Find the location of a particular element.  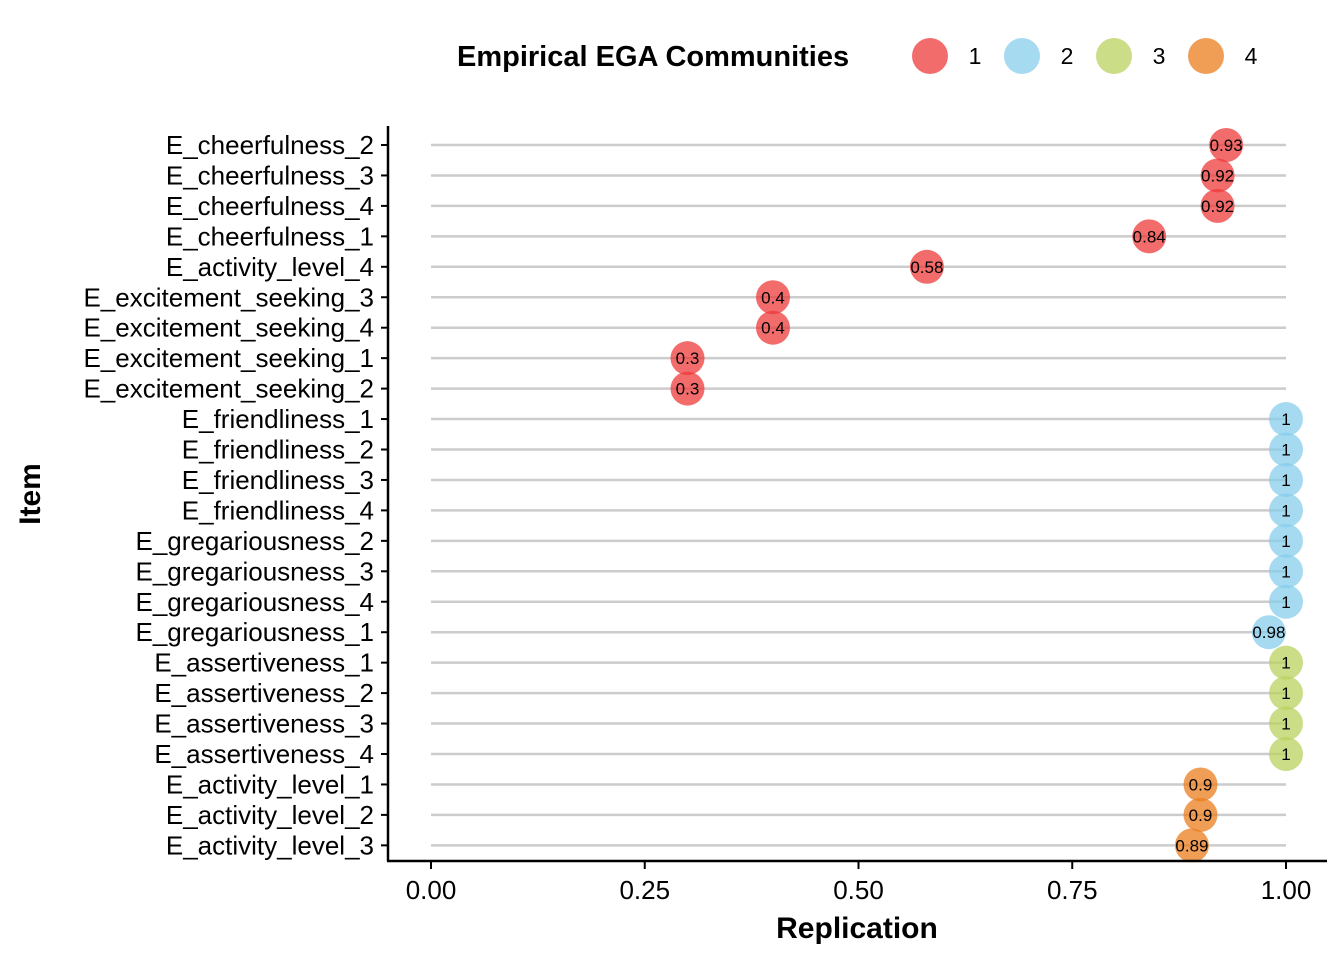

y-tick-label: E_activity_level_2 is located at coordinates (270, 815).